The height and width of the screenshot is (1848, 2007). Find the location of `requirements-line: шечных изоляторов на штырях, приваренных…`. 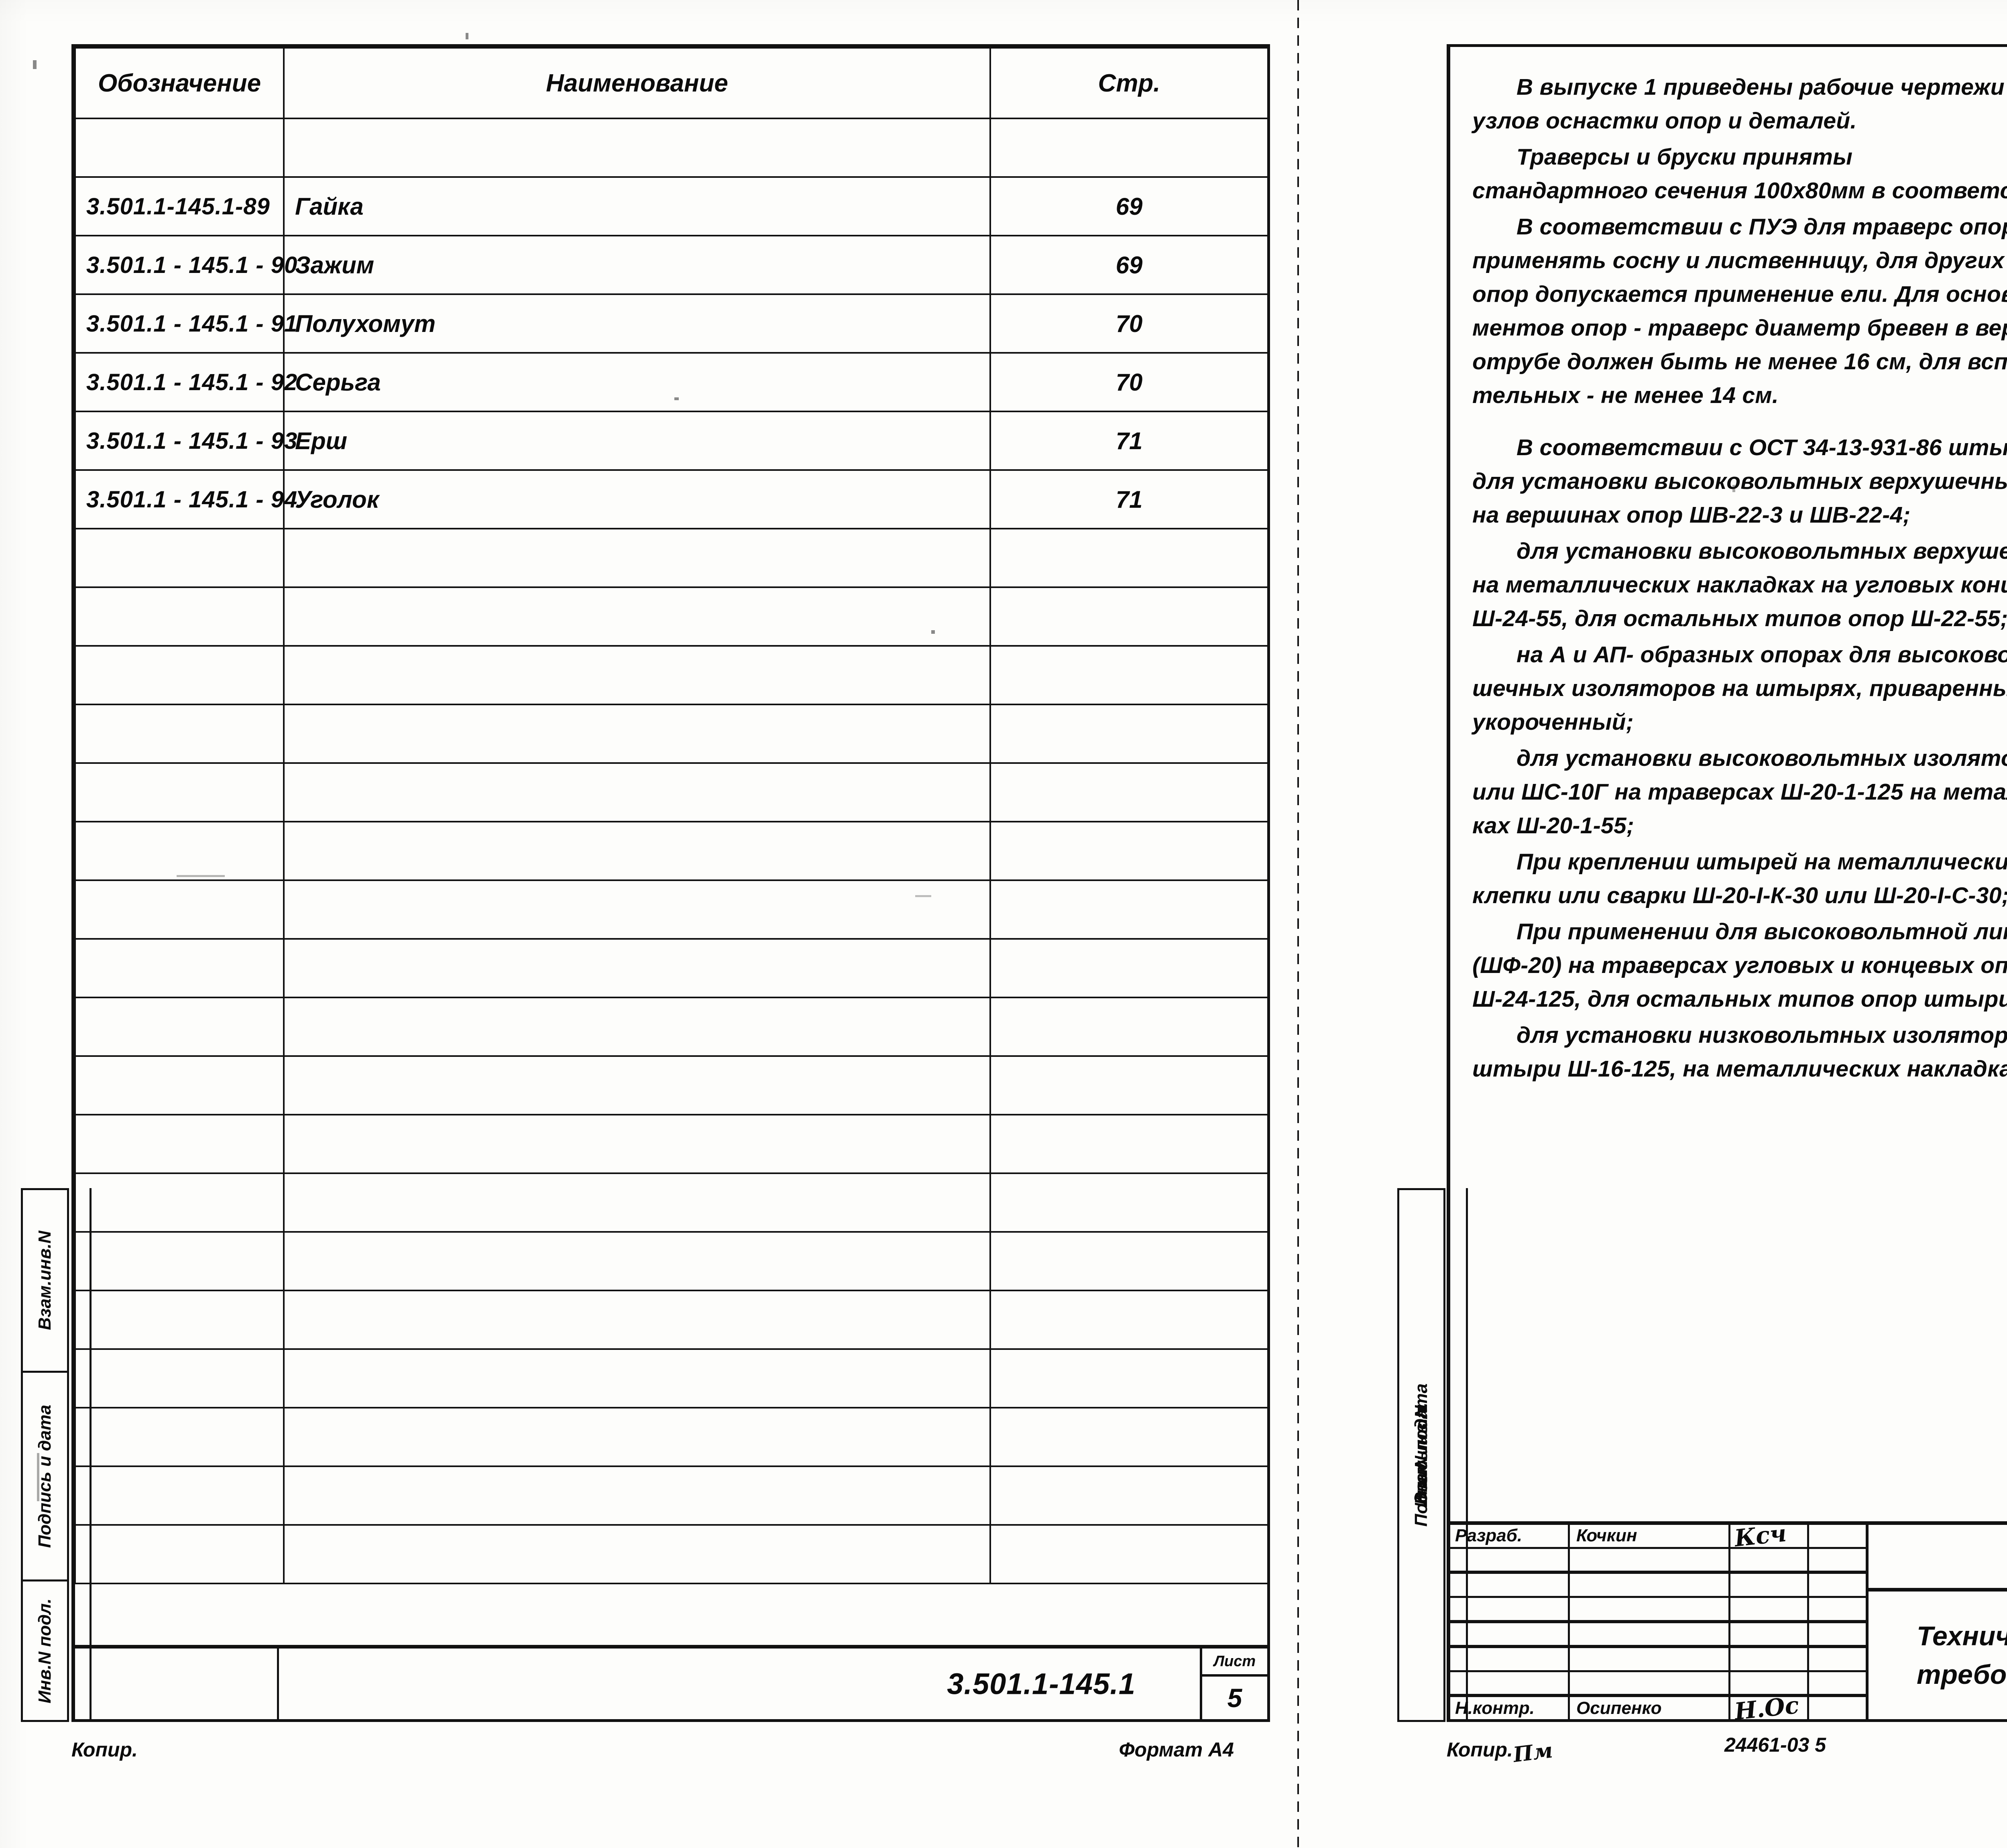

requirements-line: шечных изоляторов на штырях, приваренных… is located at coordinates (1739, 688).